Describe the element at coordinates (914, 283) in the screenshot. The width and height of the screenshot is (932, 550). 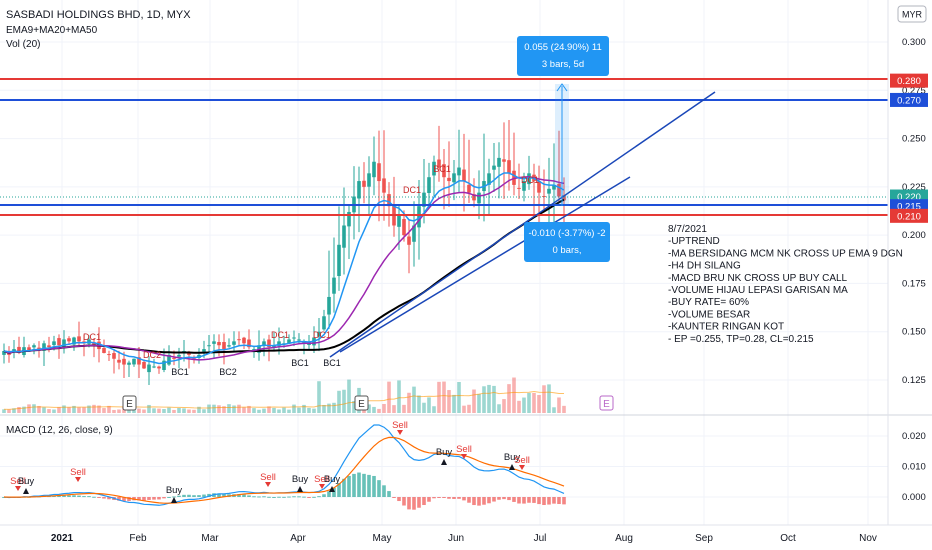
I see `price-tick: 0.175` at that location.